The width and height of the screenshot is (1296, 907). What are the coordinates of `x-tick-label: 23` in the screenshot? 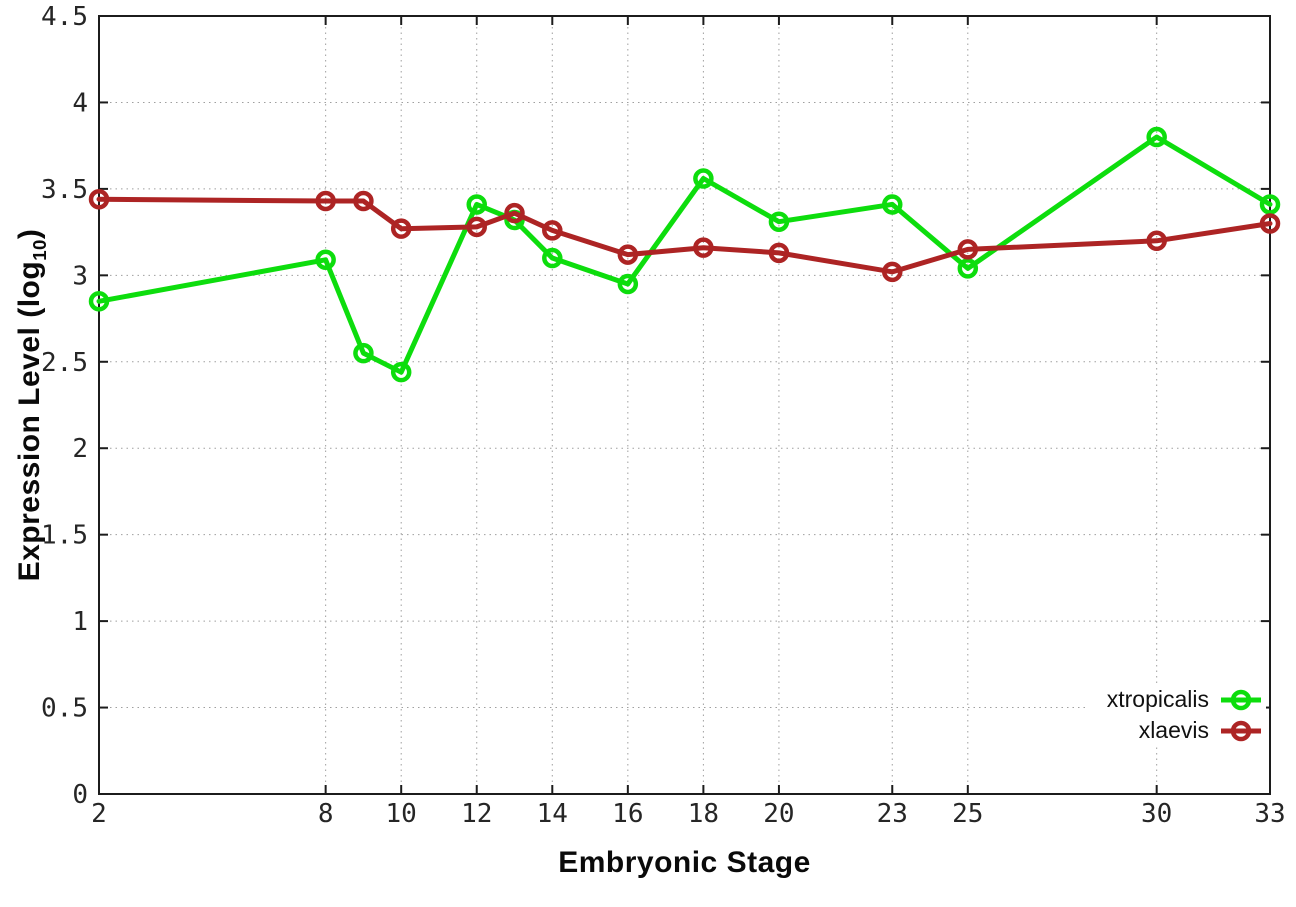 It's located at (892, 814).